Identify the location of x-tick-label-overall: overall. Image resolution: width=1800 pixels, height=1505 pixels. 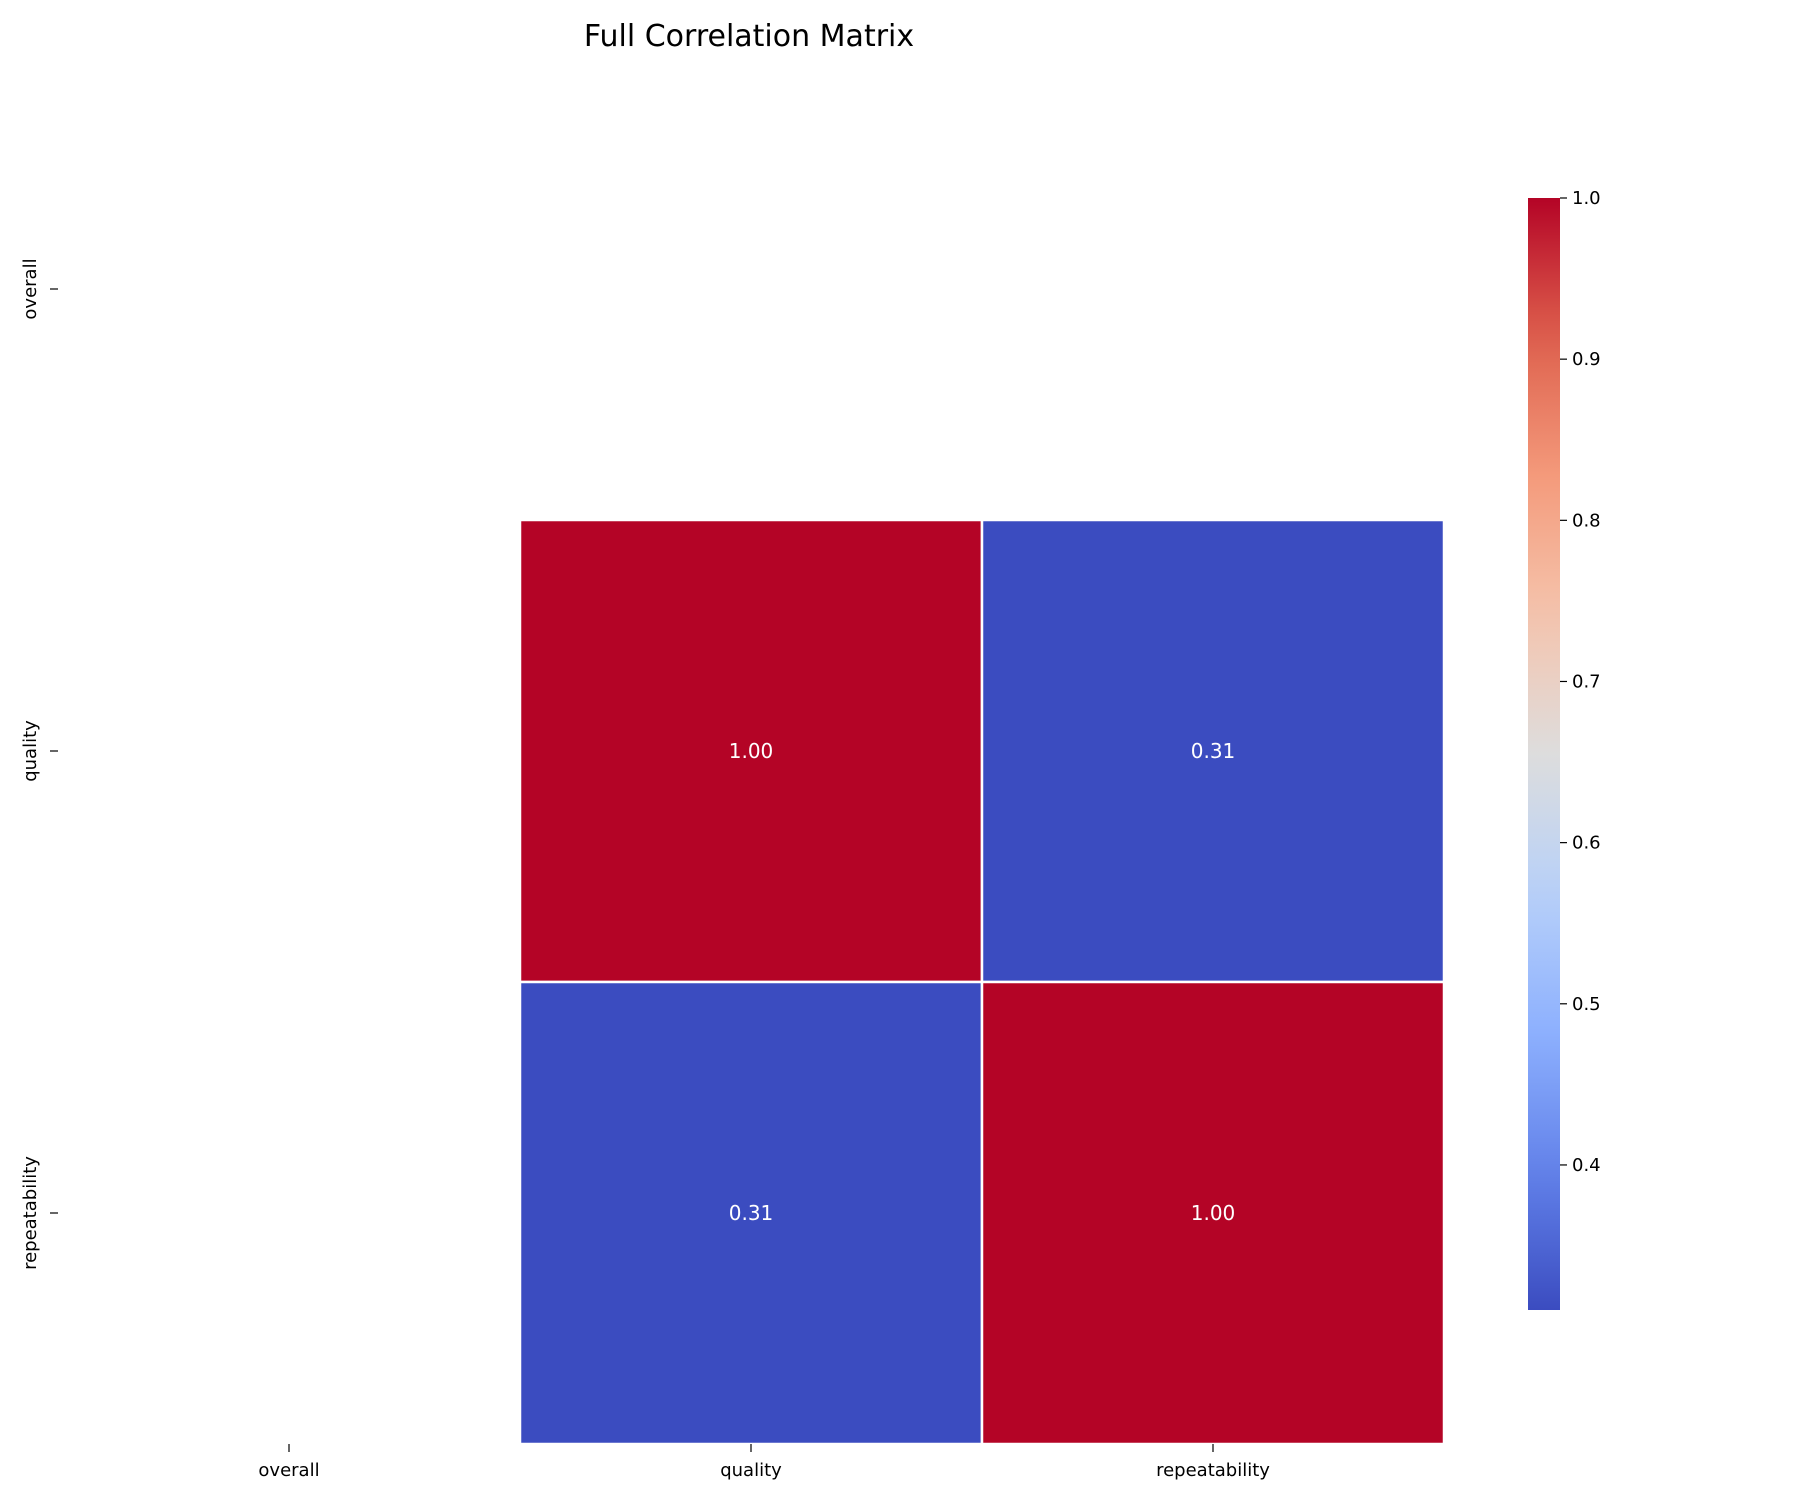
(288, 1470).